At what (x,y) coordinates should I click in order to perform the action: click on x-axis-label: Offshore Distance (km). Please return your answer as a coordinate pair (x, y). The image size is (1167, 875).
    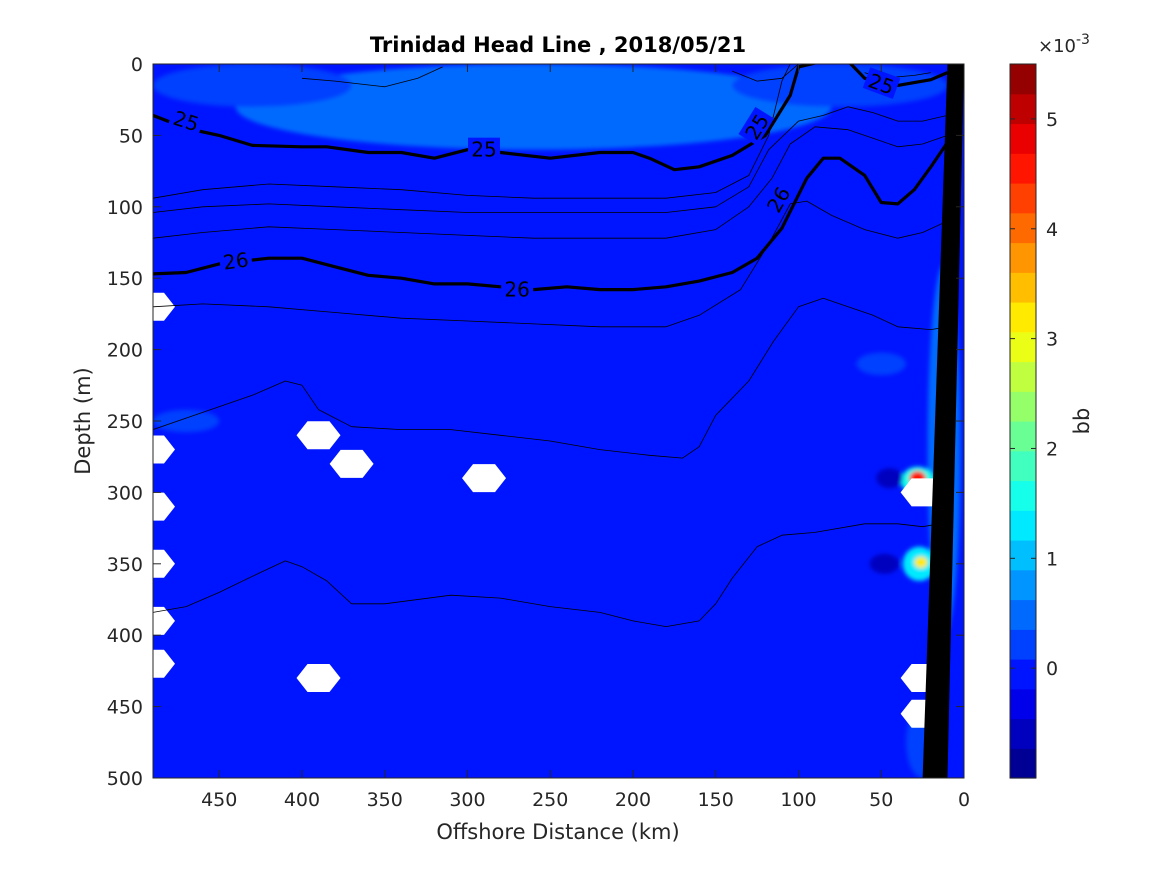
    Looking at the image, I should click on (557, 832).